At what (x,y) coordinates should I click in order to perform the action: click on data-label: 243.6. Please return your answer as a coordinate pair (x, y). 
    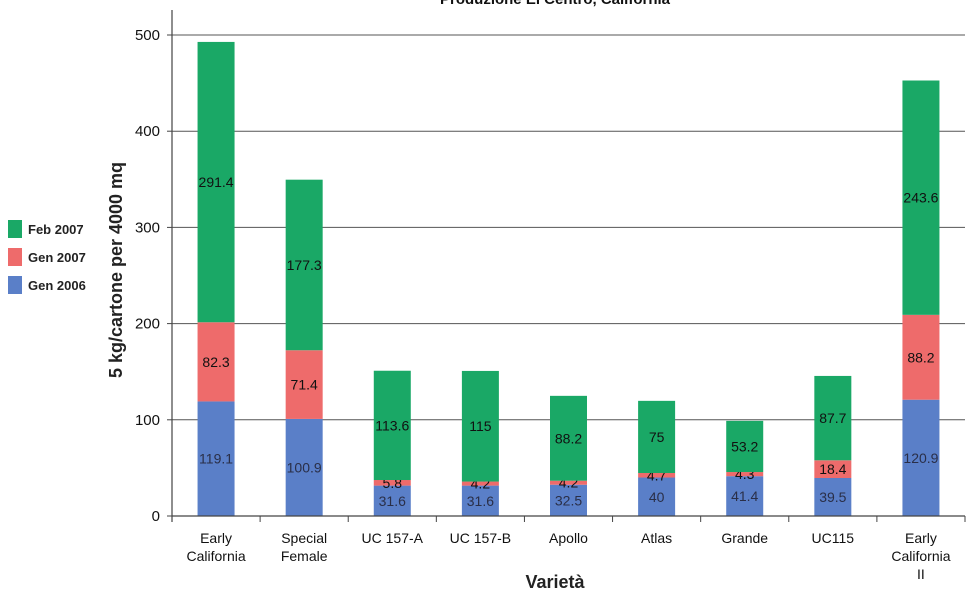
    Looking at the image, I should click on (920, 198).